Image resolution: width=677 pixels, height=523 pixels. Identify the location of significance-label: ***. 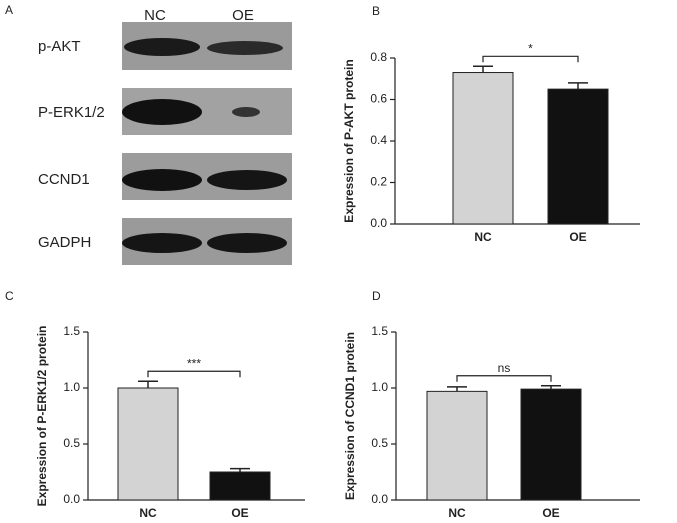
(194, 363).